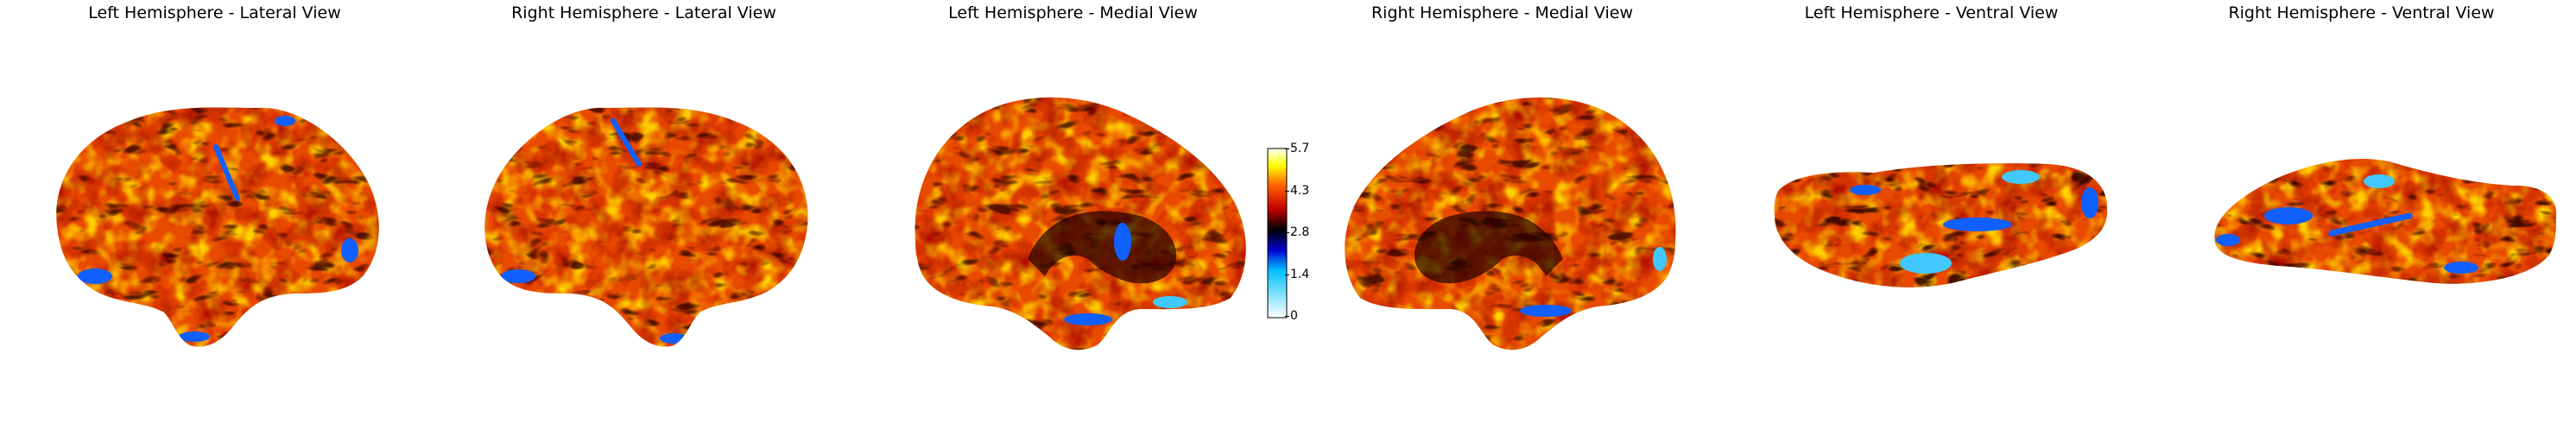 This screenshot has width=2576, height=442. Describe the element at coordinates (1297, 232) in the screenshot. I see `colorbar-tick-label: 2.8` at that location.